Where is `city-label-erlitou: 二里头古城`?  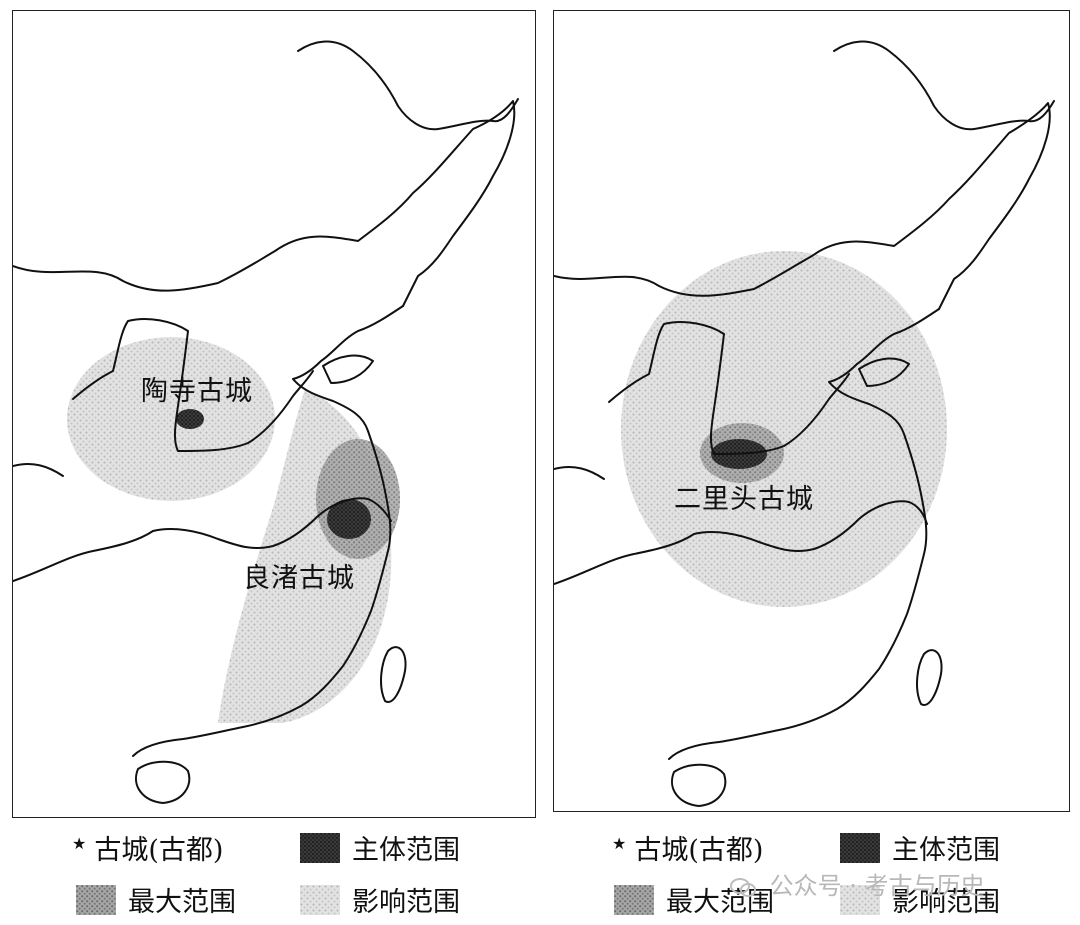
city-label-erlitou: 二里头古城 is located at coordinates (744, 499).